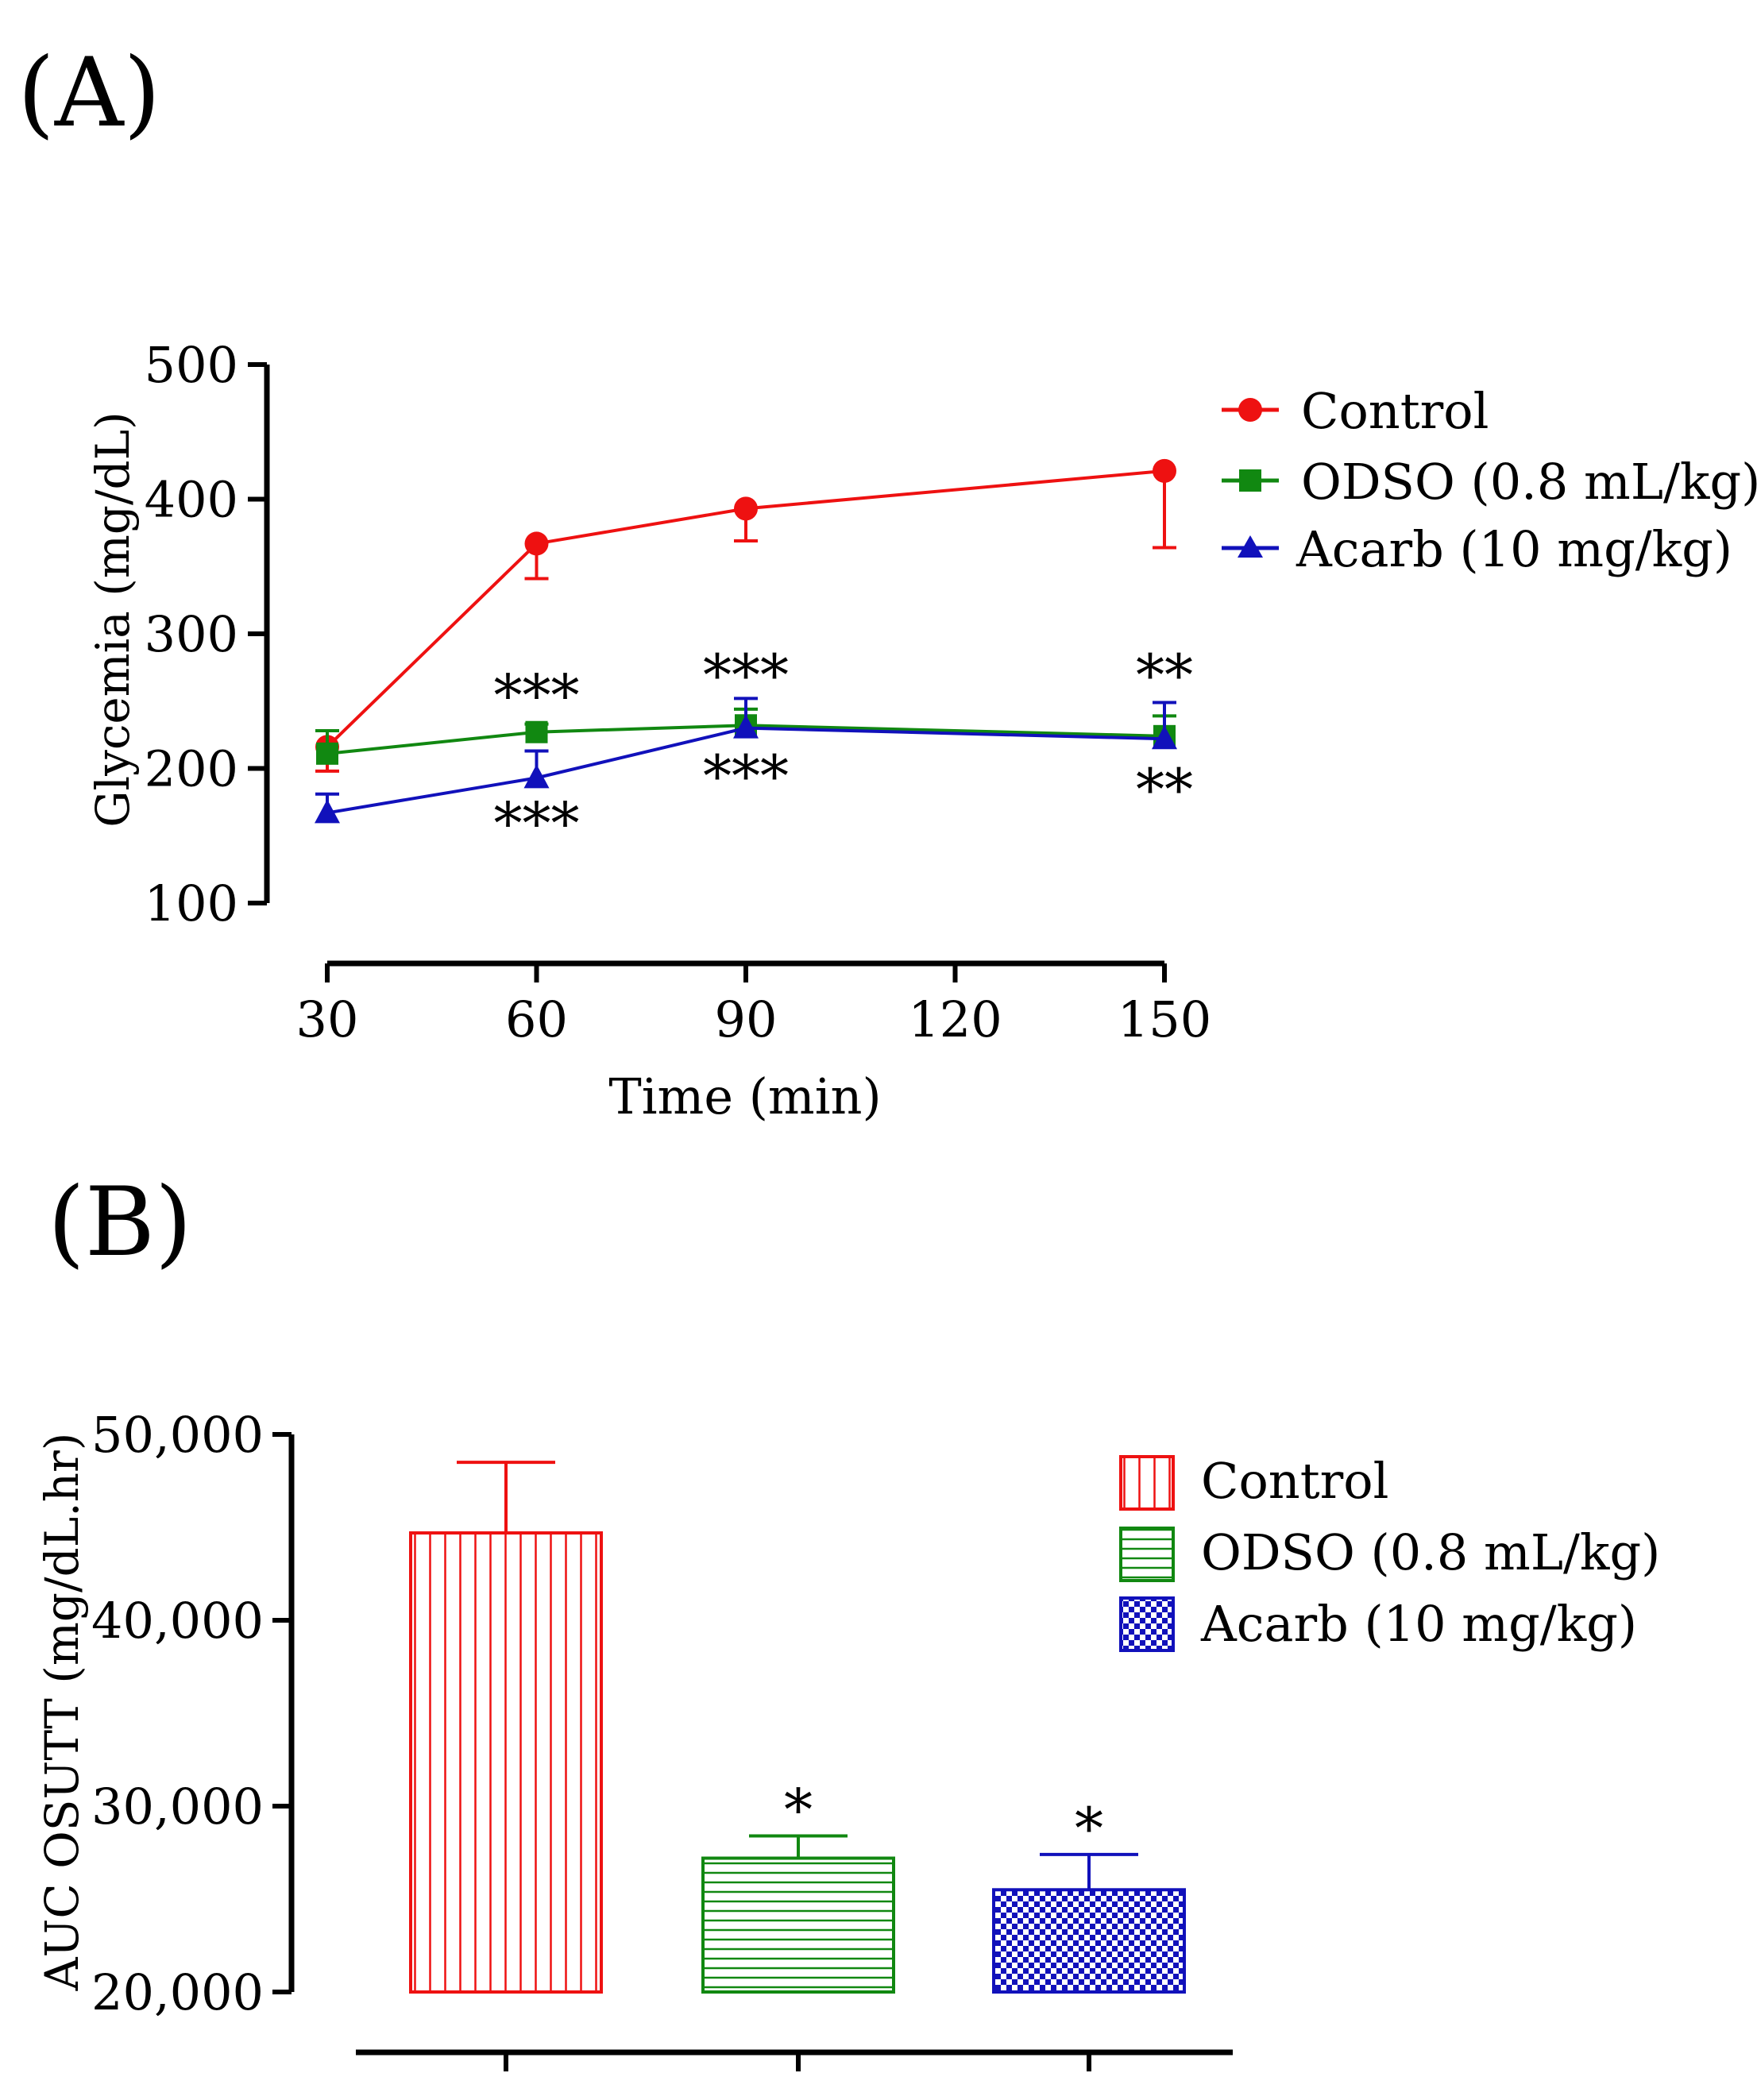 This screenshot has height=2100, width=1757. What do you see at coordinates (177, 1435) in the screenshot?
I see `y-tick-label-b: 50,000` at bounding box center [177, 1435].